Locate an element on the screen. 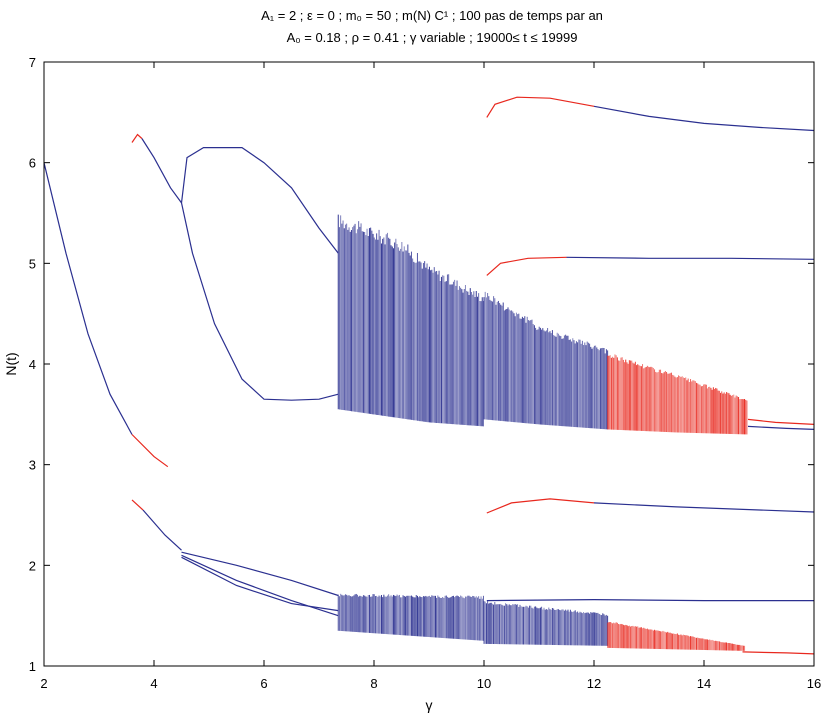  x-tick-label: 8 is located at coordinates (373, 683).